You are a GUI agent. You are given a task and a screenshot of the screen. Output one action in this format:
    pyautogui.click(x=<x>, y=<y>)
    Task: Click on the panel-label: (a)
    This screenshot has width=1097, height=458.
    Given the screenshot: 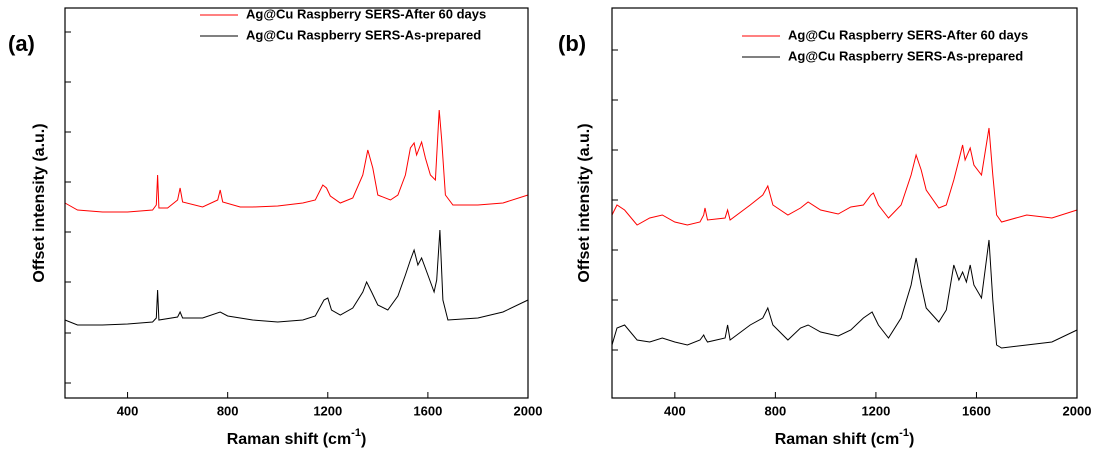 What is the action you would take?
    pyautogui.click(x=21, y=43)
    